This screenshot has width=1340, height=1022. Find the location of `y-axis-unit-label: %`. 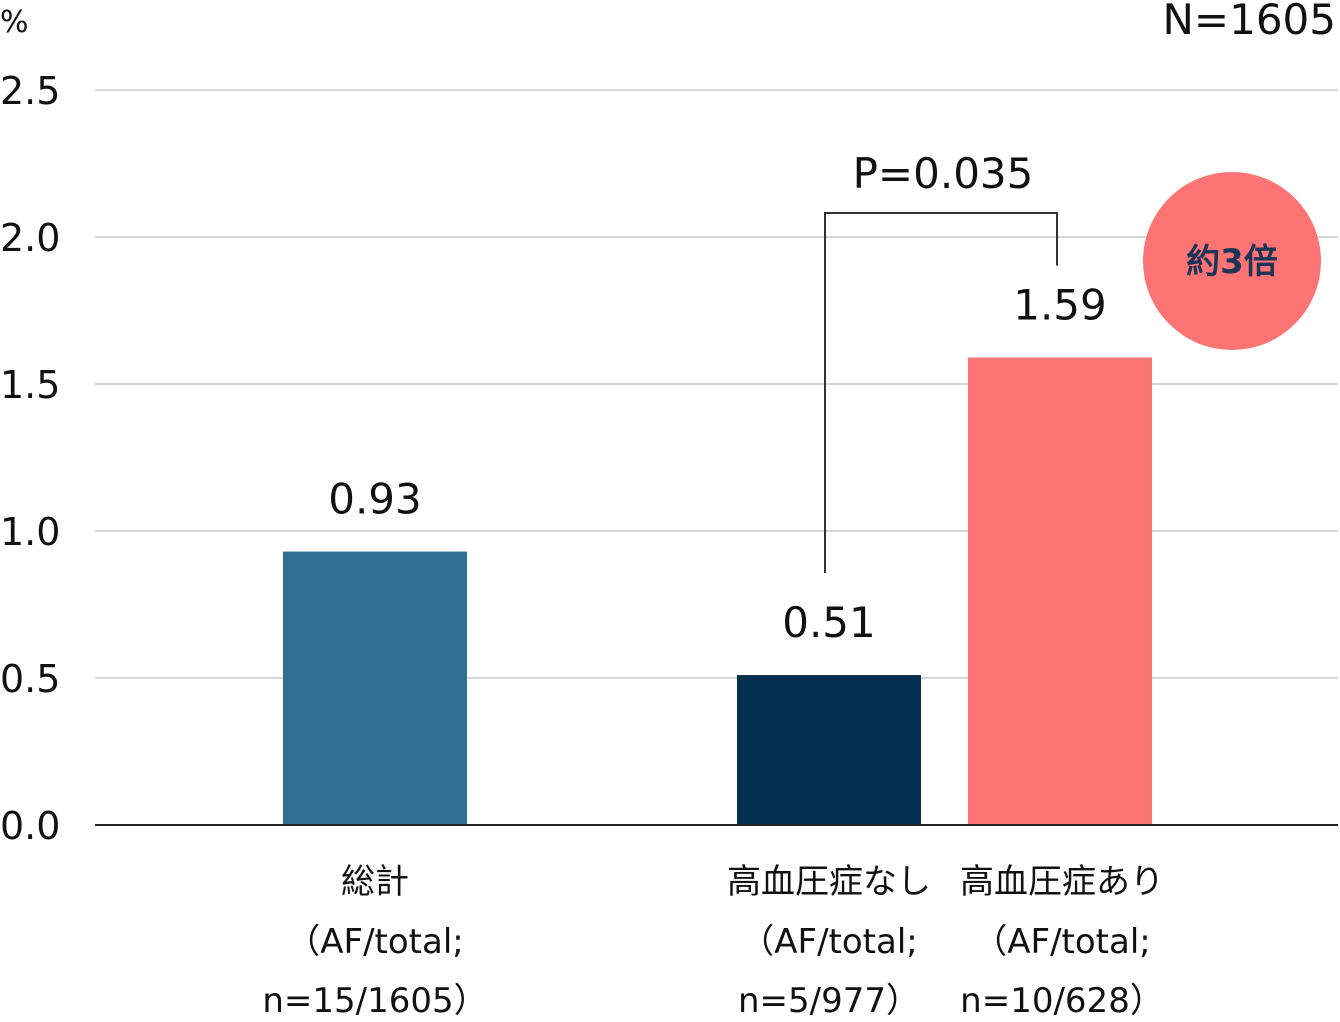

y-axis-unit-label: % is located at coordinates (14, 22).